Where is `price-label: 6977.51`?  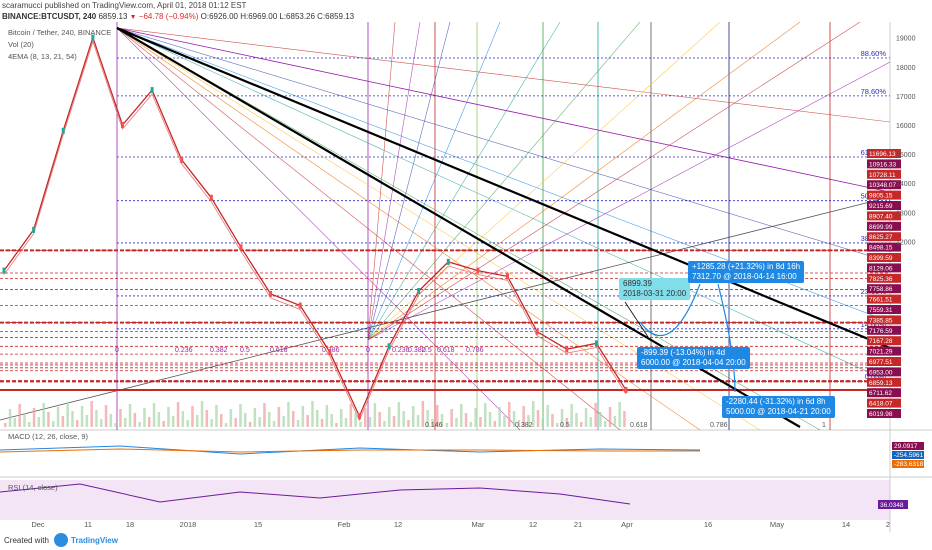 price-label: 6977.51 is located at coordinates (881, 362).